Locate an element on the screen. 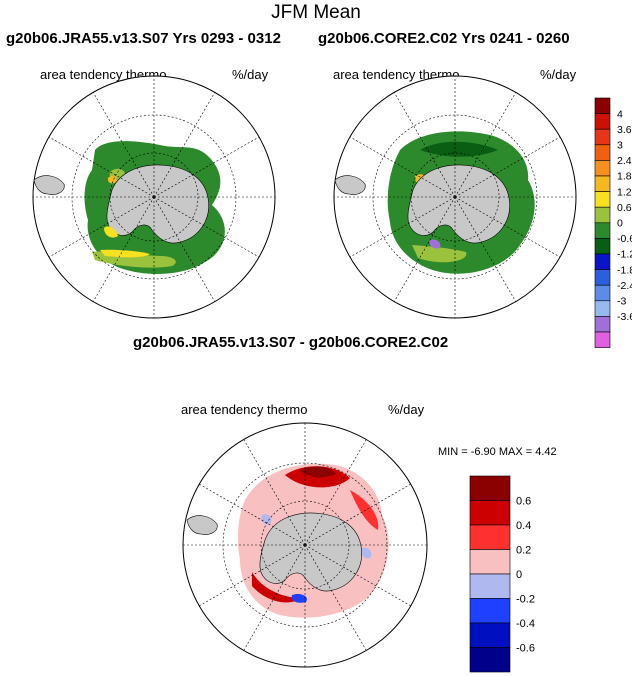 The height and width of the screenshot is (676, 632). panel-left-units: %/day is located at coordinates (250, 74).